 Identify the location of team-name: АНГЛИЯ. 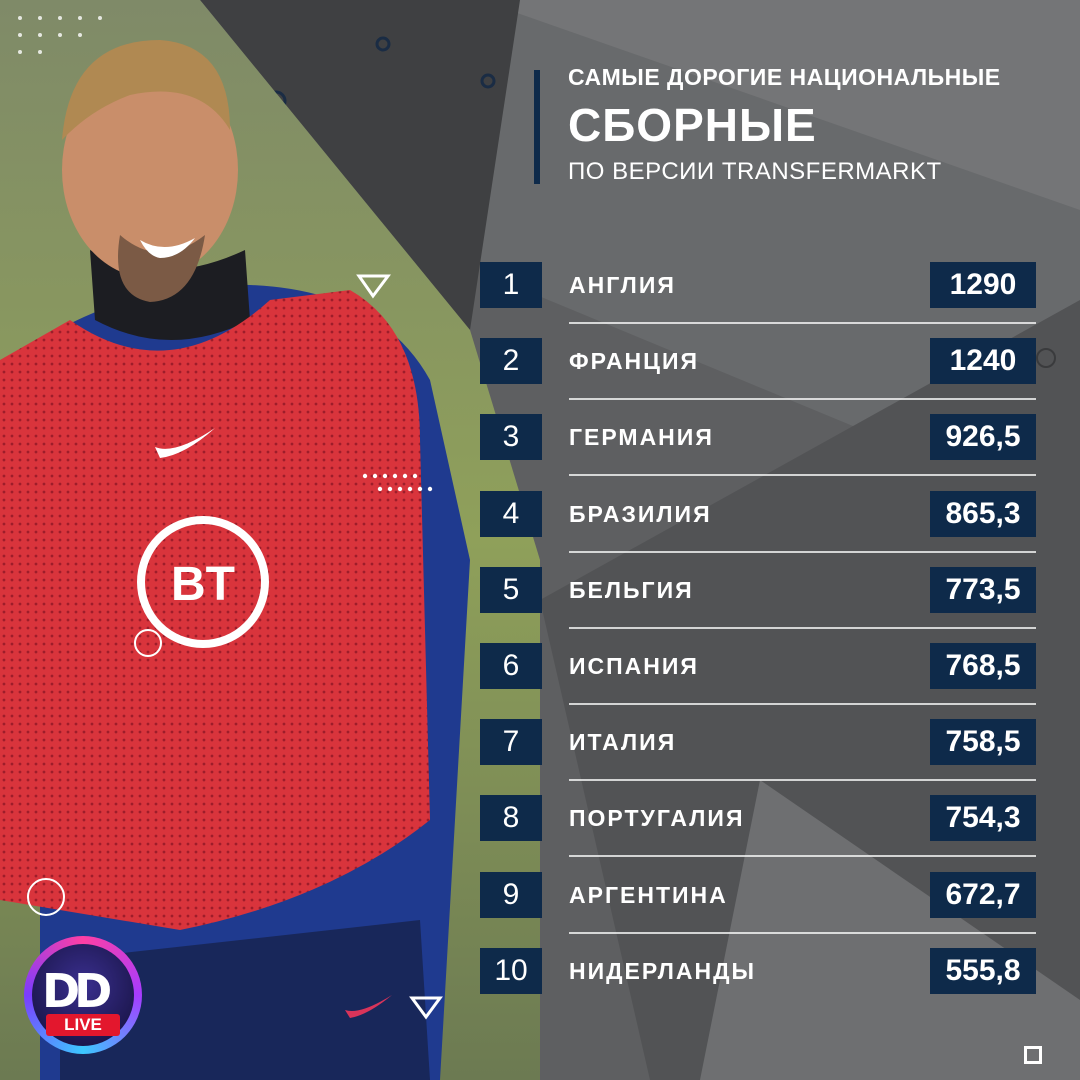
(622, 285).